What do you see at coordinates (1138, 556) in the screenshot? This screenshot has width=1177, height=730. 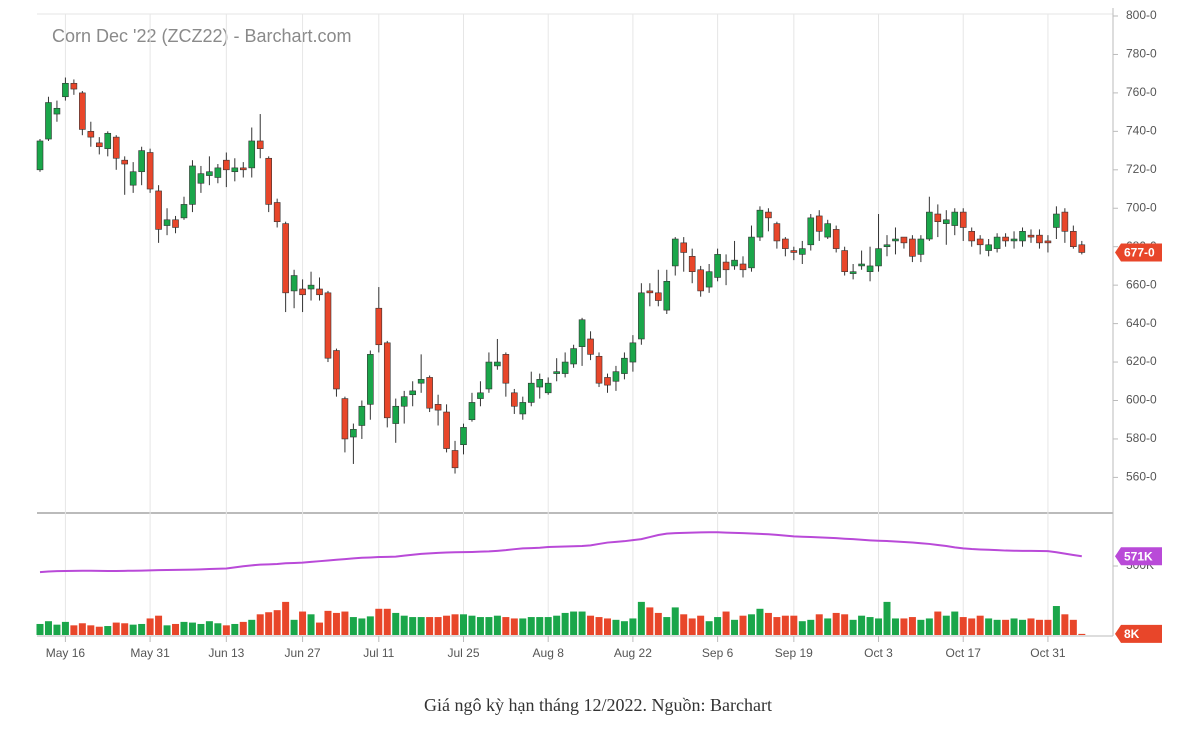 I see `value-tag-label: 571K` at bounding box center [1138, 556].